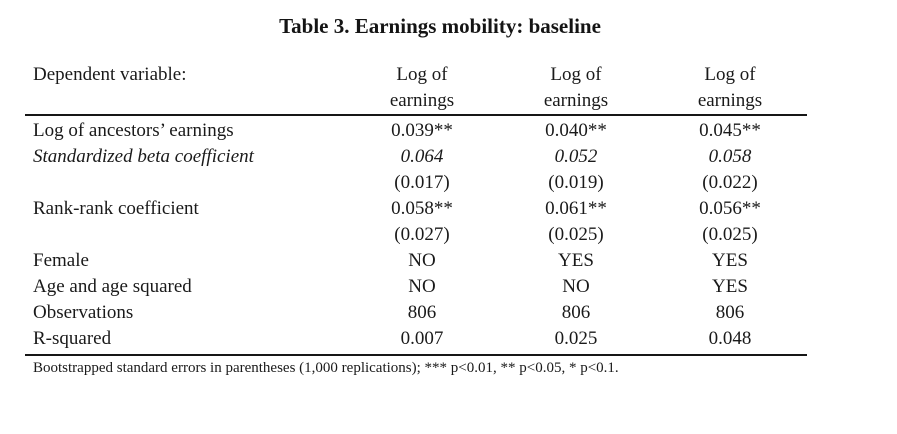 This screenshot has width=897, height=434. I want to click on header-dependent-variable: Dependent variable:, so click(185, 89).